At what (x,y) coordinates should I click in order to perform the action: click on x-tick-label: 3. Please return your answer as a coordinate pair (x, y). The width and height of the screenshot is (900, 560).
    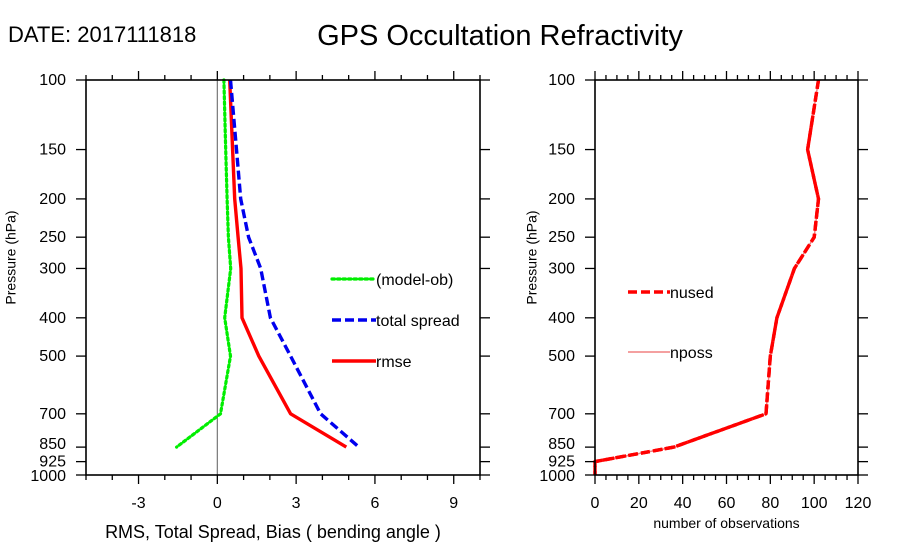
    Looking at the image, I should click on (296, 503).